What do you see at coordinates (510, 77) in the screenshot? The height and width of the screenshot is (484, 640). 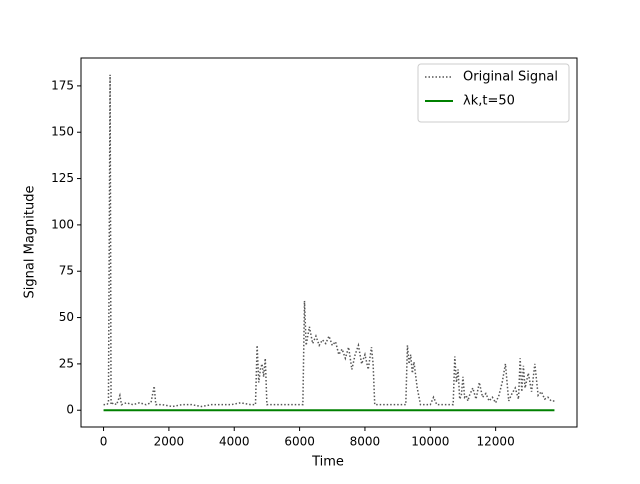 I see `legend-label: Original Signal` at bounding box center [510, 77].